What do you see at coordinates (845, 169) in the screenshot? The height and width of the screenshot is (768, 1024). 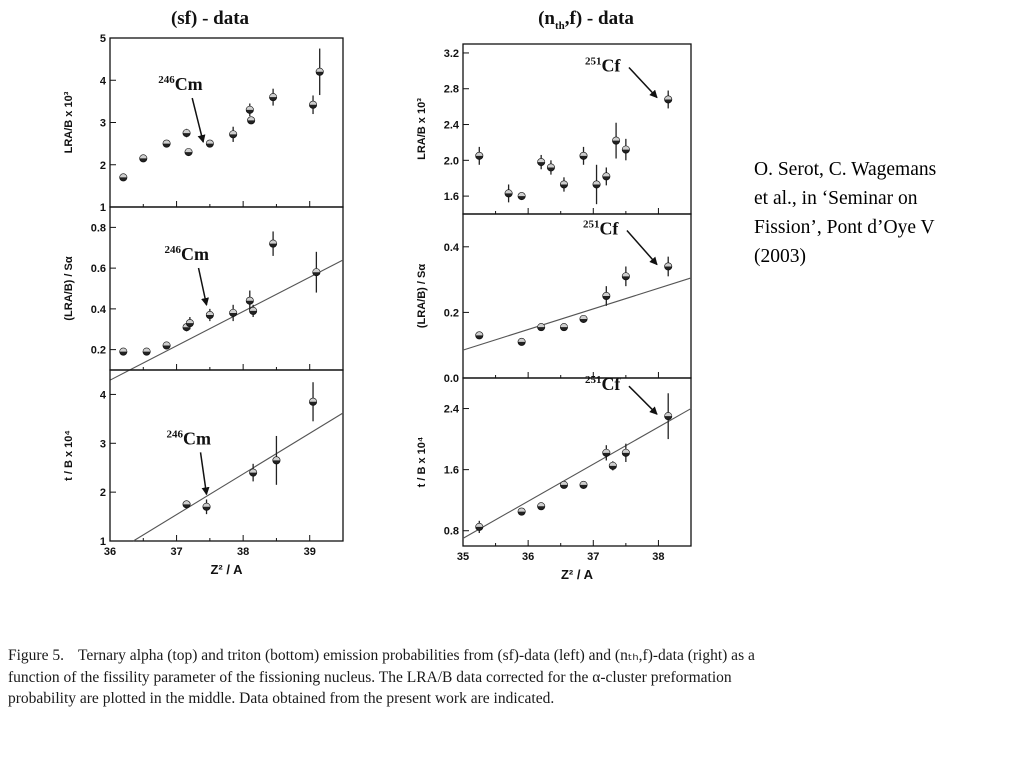 I see `reference-line: O. Serot, C. Wagemans` at bounding box center [845, 169].